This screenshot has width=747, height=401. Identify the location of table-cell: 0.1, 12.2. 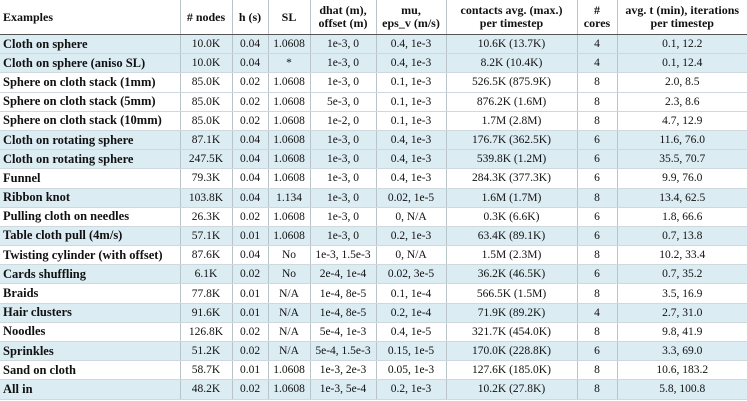
(681, 44).